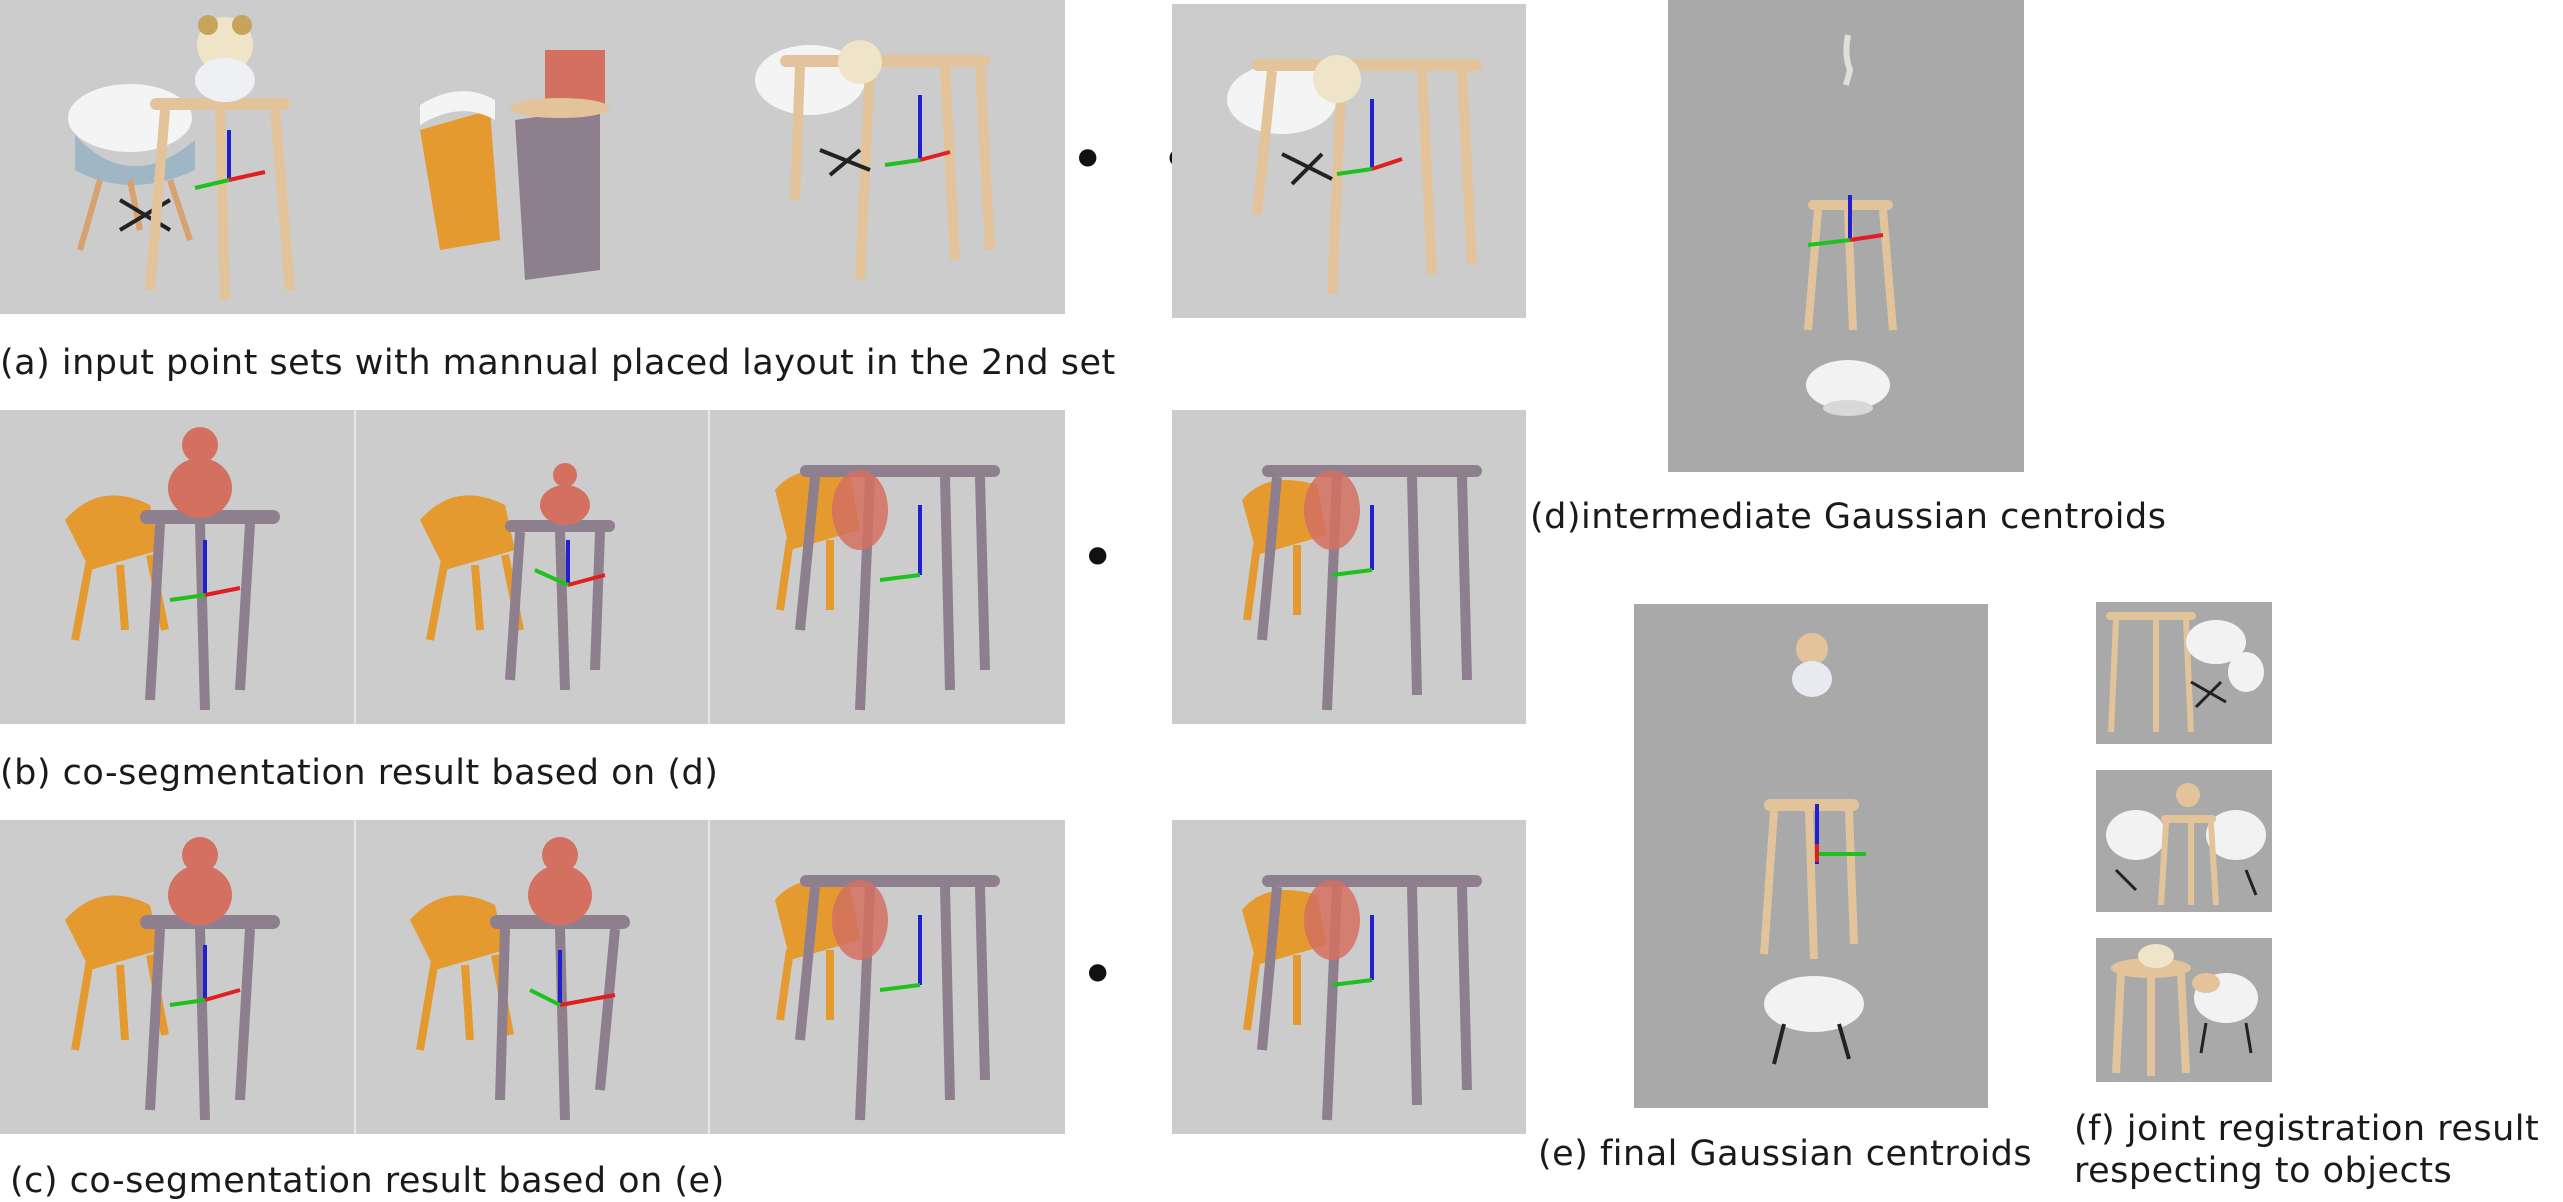 The width and height of the screenshot is (2563, 1202). What do you see at coordinates (172, 569) in the screenshot?
I see `scene-b1` at bounding box center [172, 569].